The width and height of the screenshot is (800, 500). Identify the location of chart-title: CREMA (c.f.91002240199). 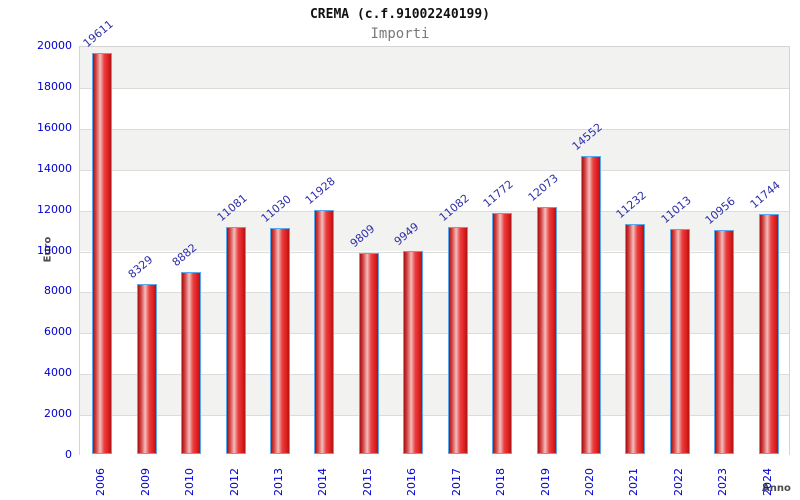
(399, 14).